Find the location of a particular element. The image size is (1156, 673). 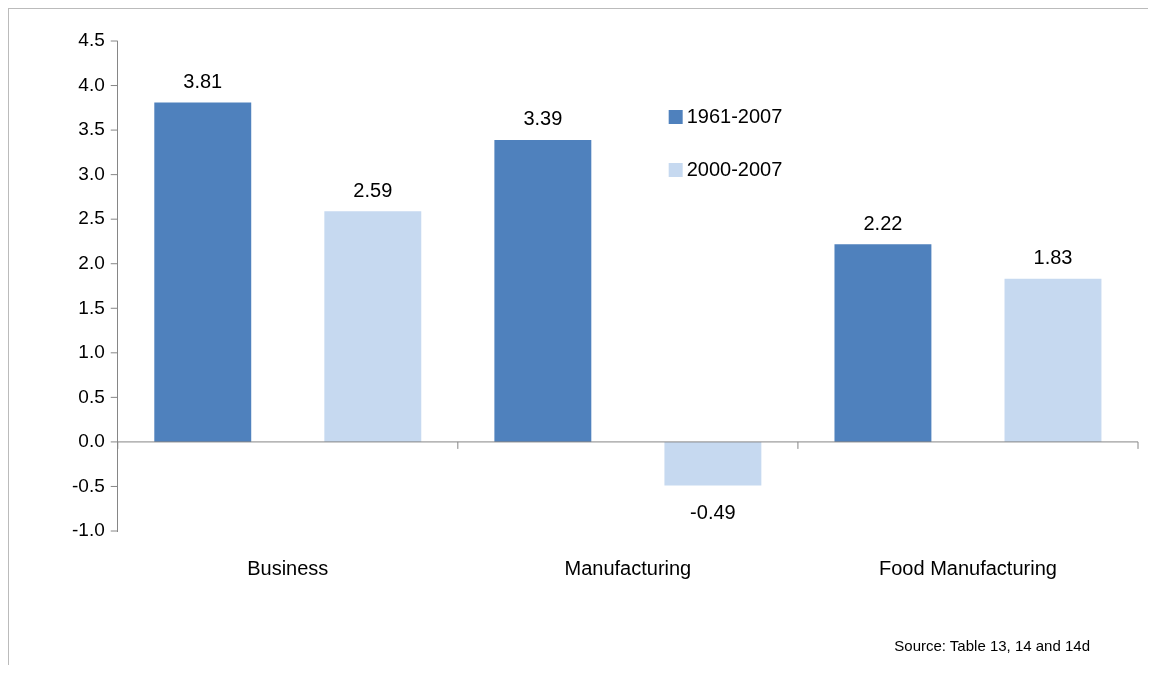

y-tick-label: -0.5 is located at coordinates (88, 485).